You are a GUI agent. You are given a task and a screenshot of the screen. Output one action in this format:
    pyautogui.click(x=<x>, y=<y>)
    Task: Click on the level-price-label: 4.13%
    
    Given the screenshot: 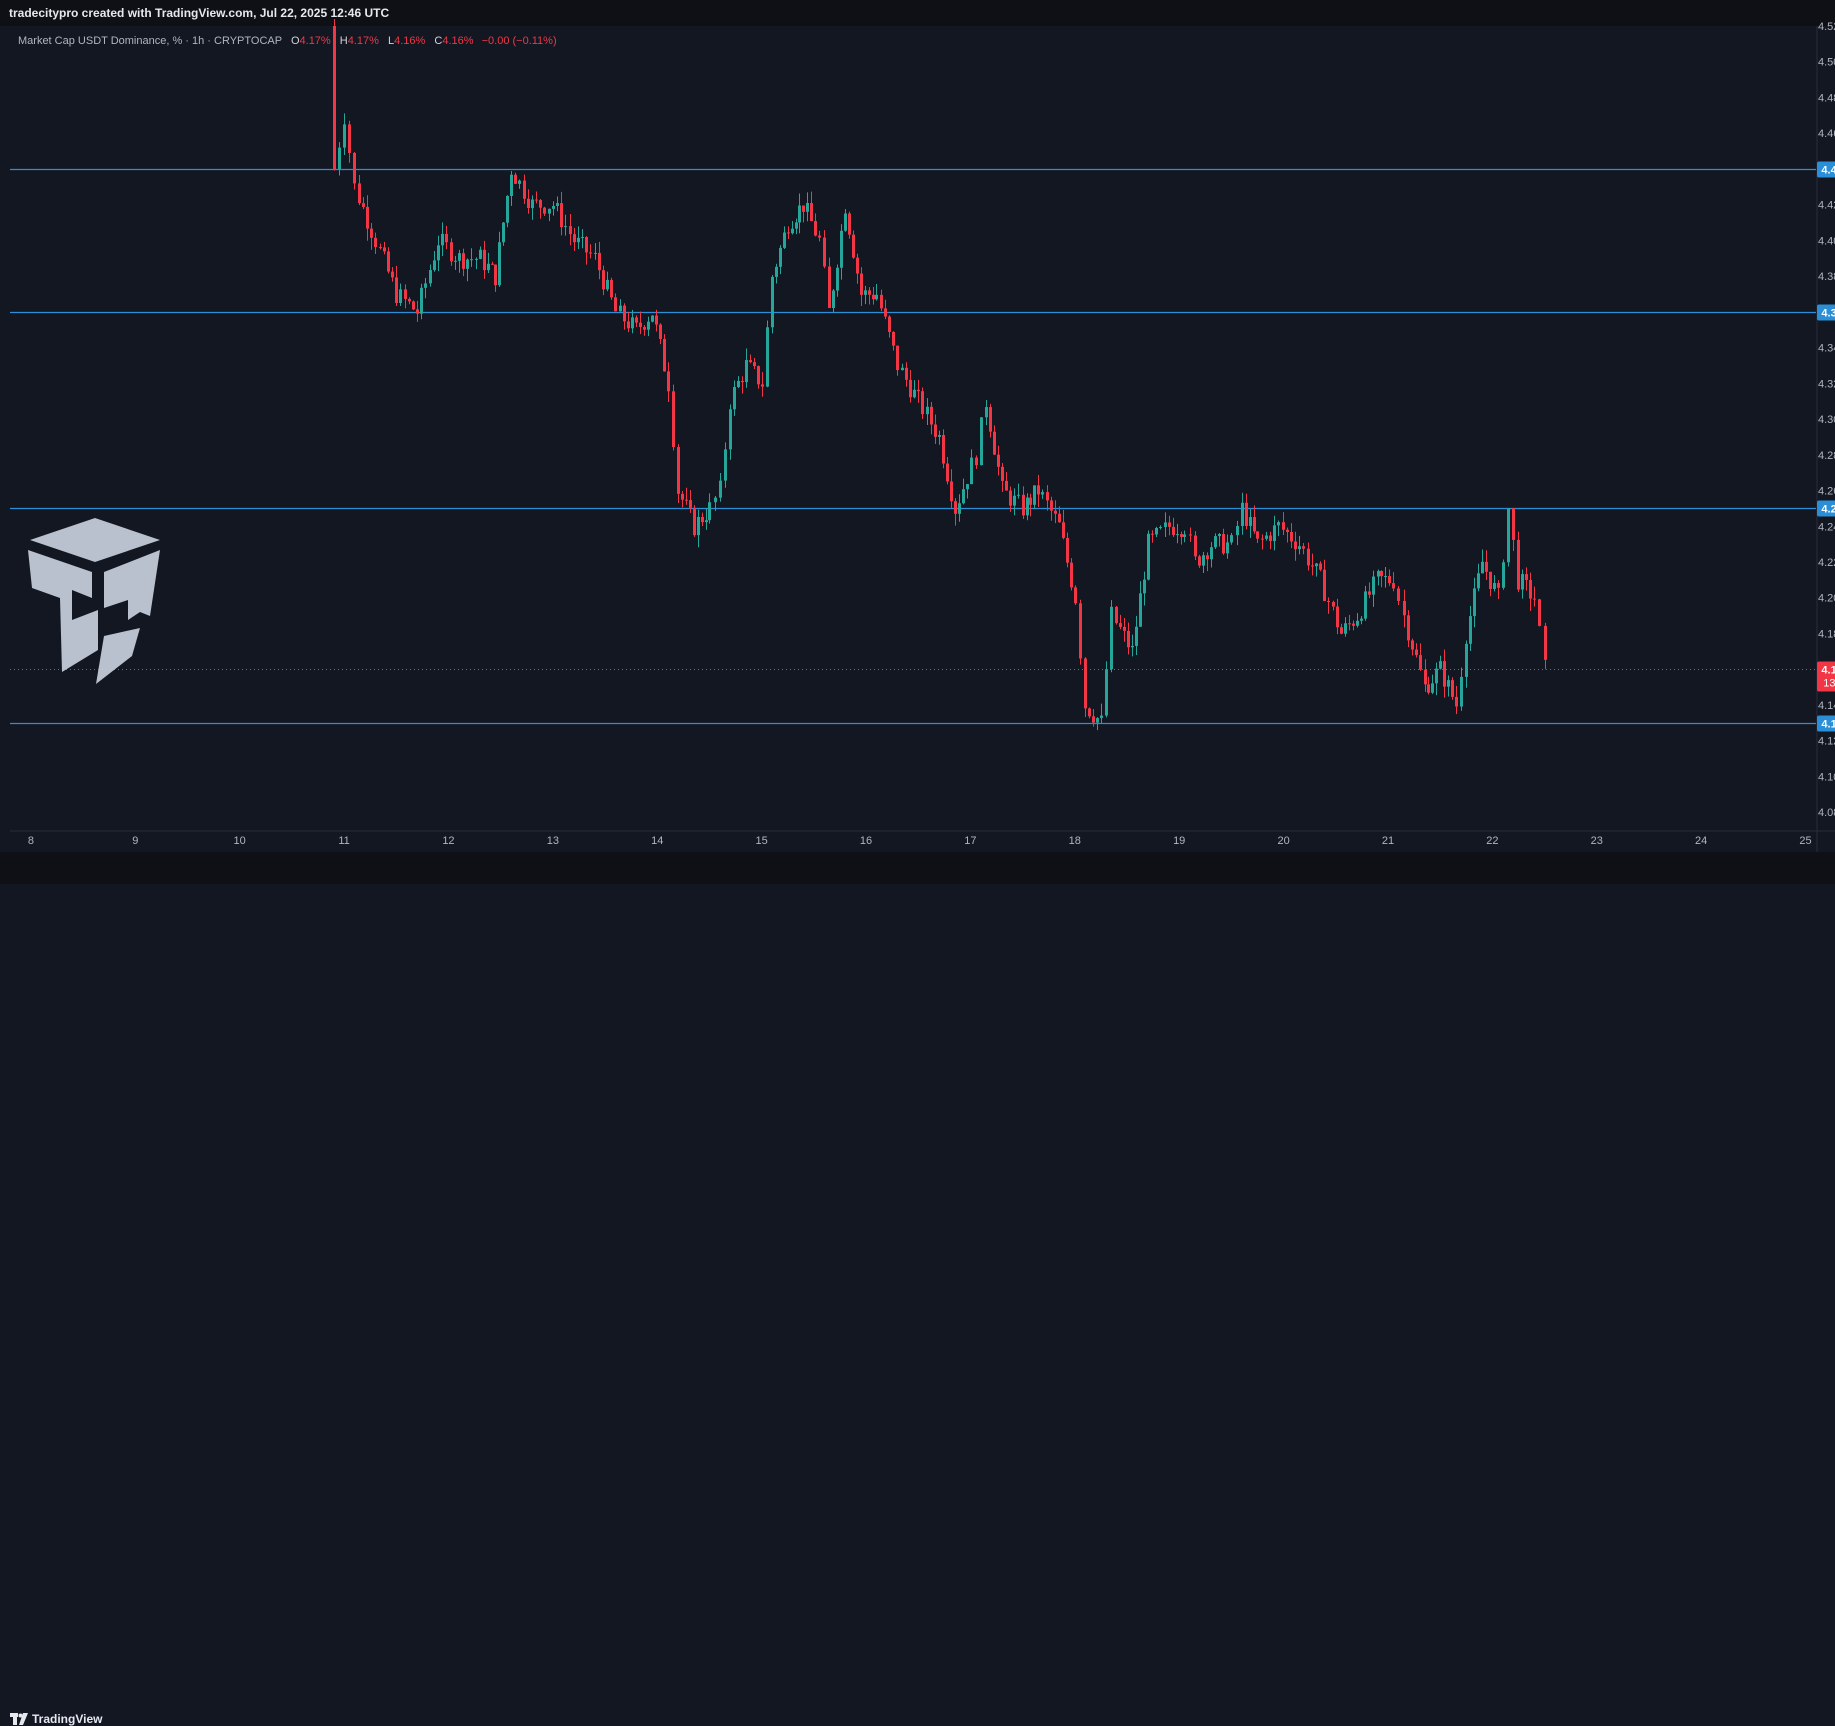 What is the action you would take?
    pyautogui.click(x=1828, y=725)
    